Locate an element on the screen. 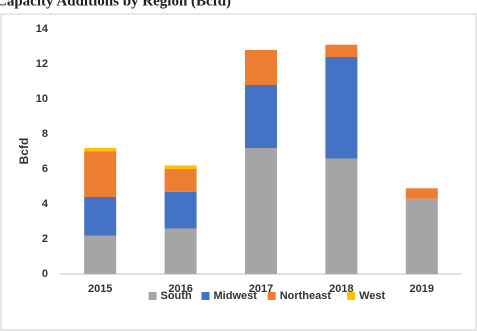  x-tick-label: 2019 is located at coordinates (422, 289).